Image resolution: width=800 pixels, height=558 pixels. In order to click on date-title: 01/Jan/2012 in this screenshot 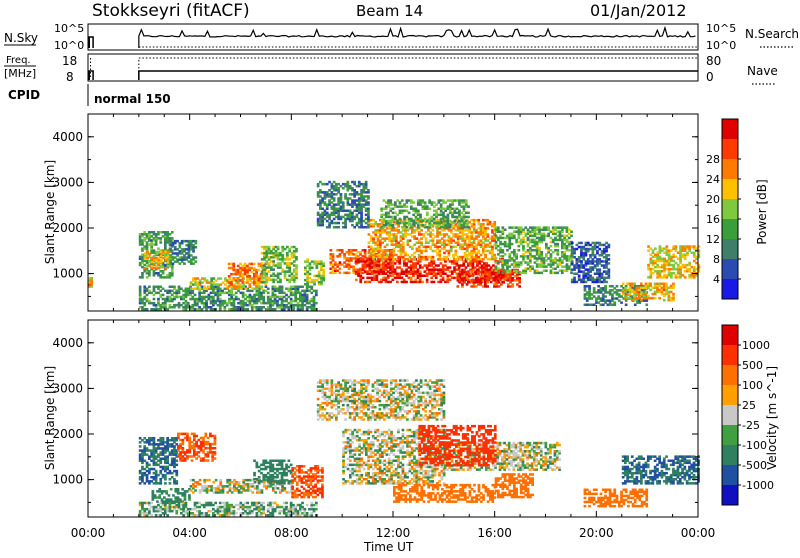, I will do `click(638, 10)`.